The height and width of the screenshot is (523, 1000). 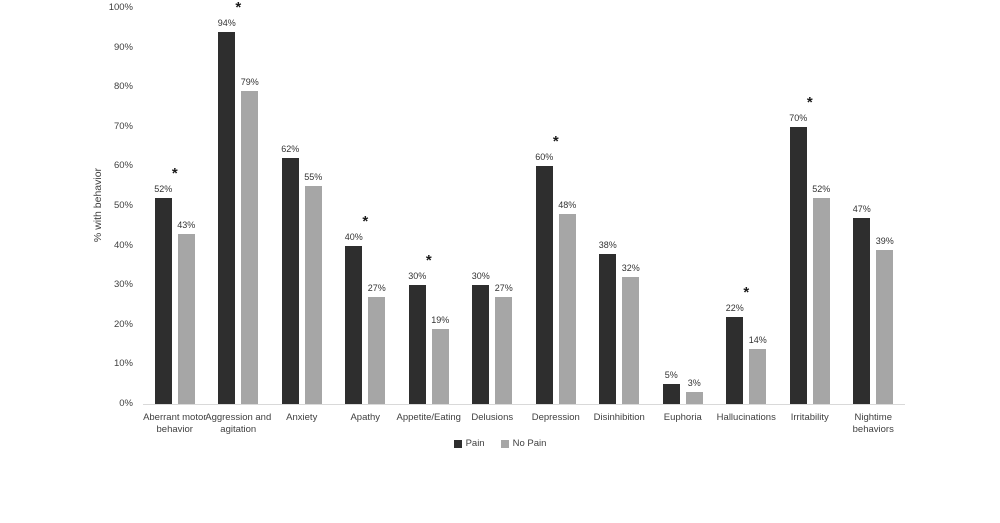 I want to click on value-label-no-pain: 14%, so click(x=757, y=340).